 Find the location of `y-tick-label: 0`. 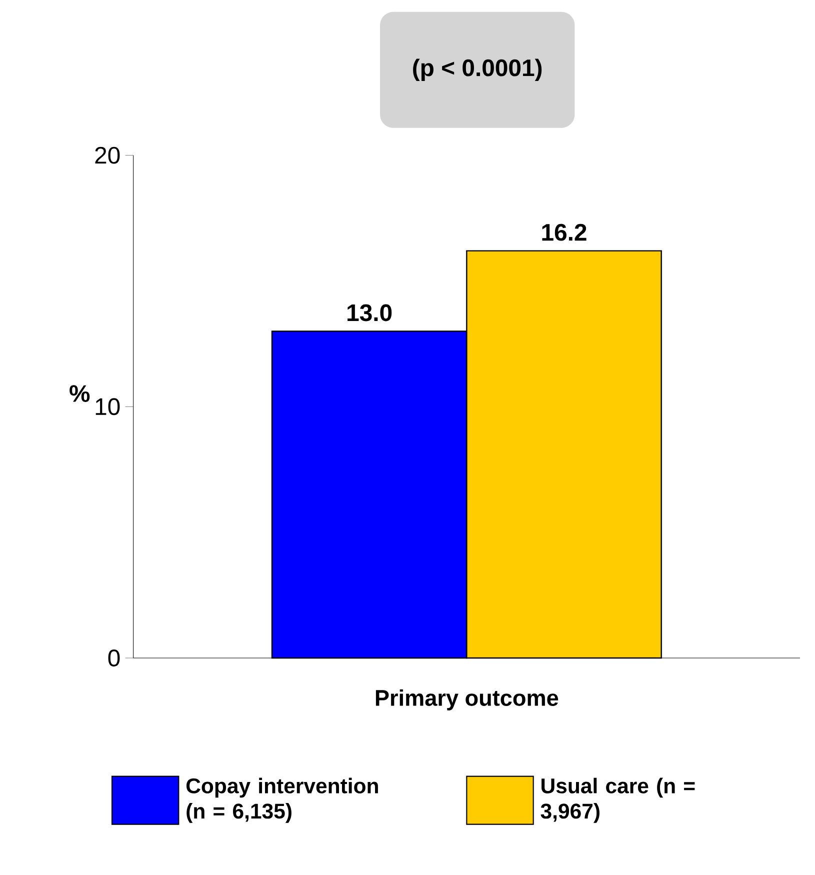

y-tick-label: 0 is located at coordinates (114, 658).